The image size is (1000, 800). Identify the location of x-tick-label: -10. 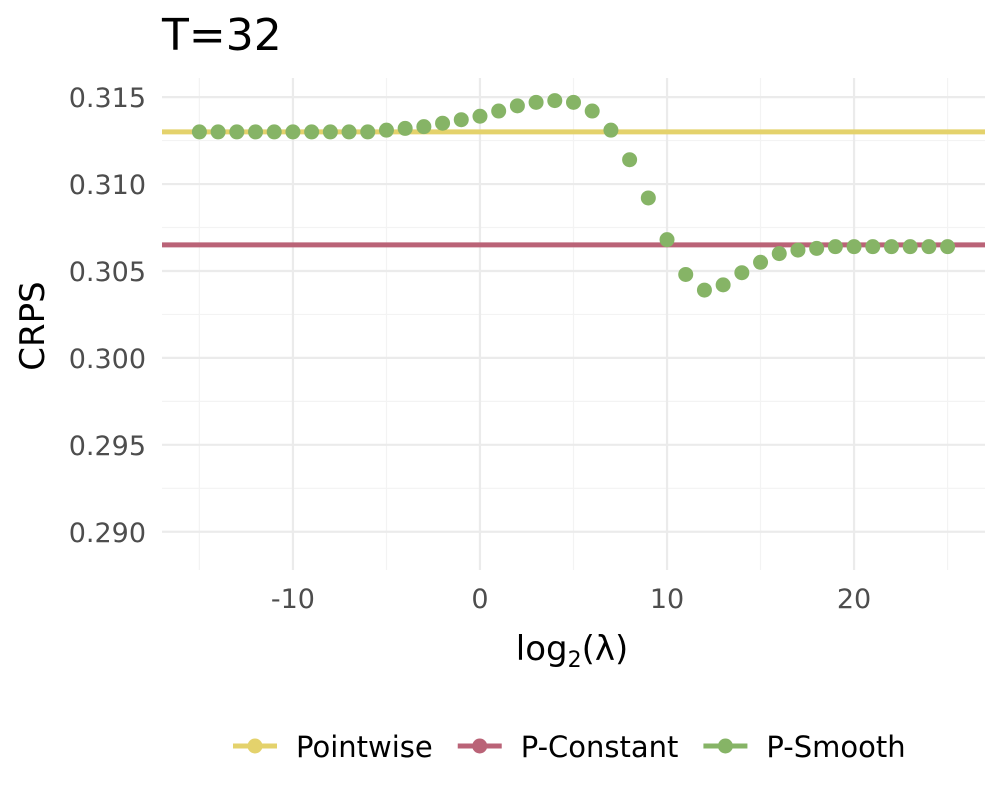
(293, 599).